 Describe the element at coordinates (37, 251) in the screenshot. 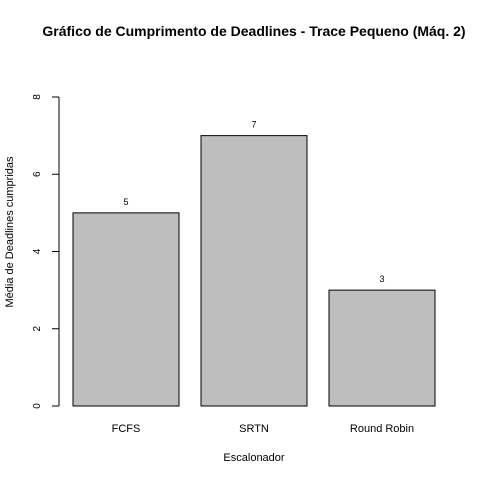

I see `y-tick-label: 4` at that location.